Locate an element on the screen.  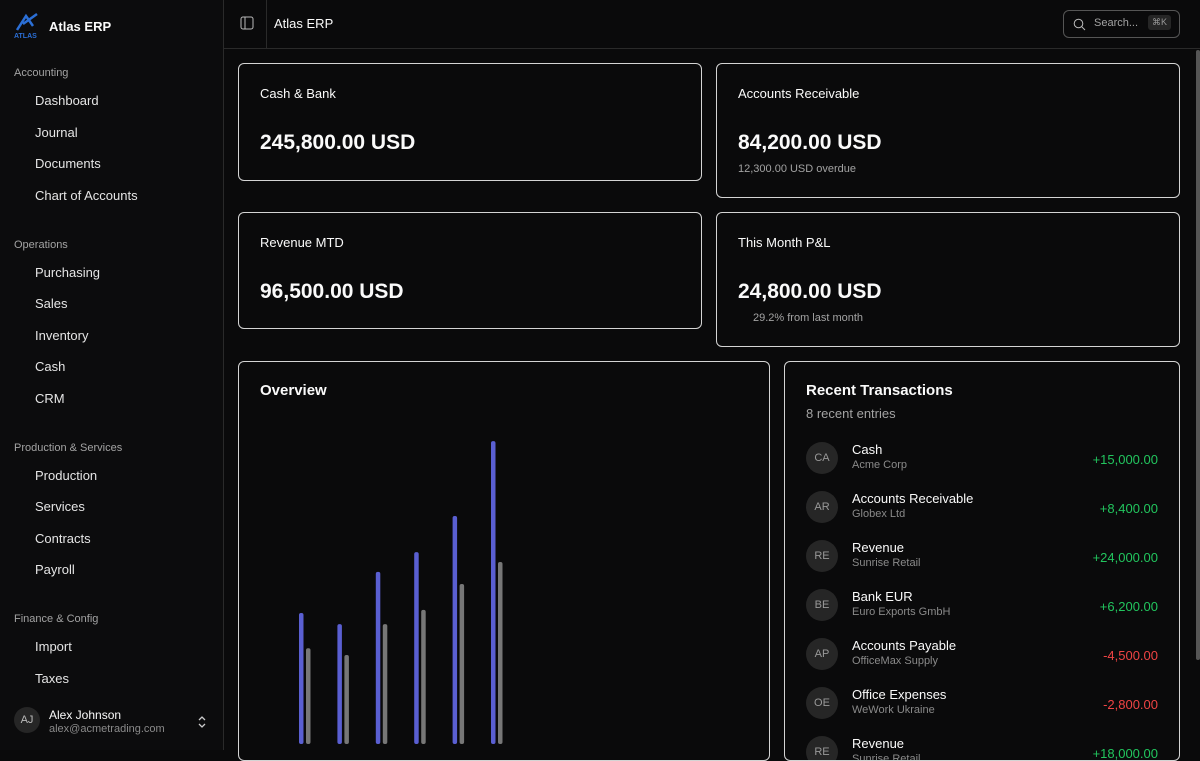
scrollbar is located at coordinates (1198, 355).